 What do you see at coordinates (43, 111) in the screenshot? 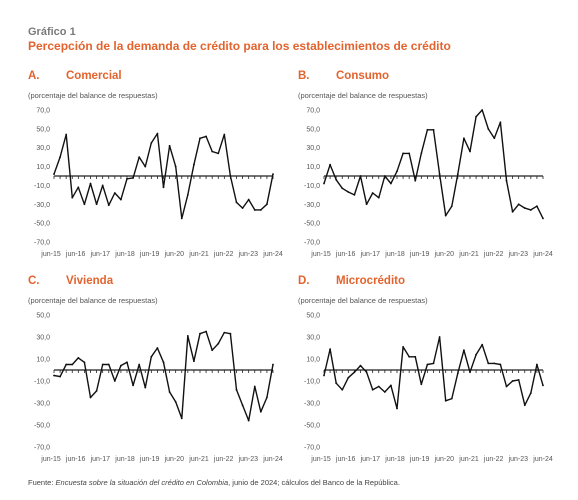
I see `y-tick-label: 70,0` at bounding box center [43, 111].